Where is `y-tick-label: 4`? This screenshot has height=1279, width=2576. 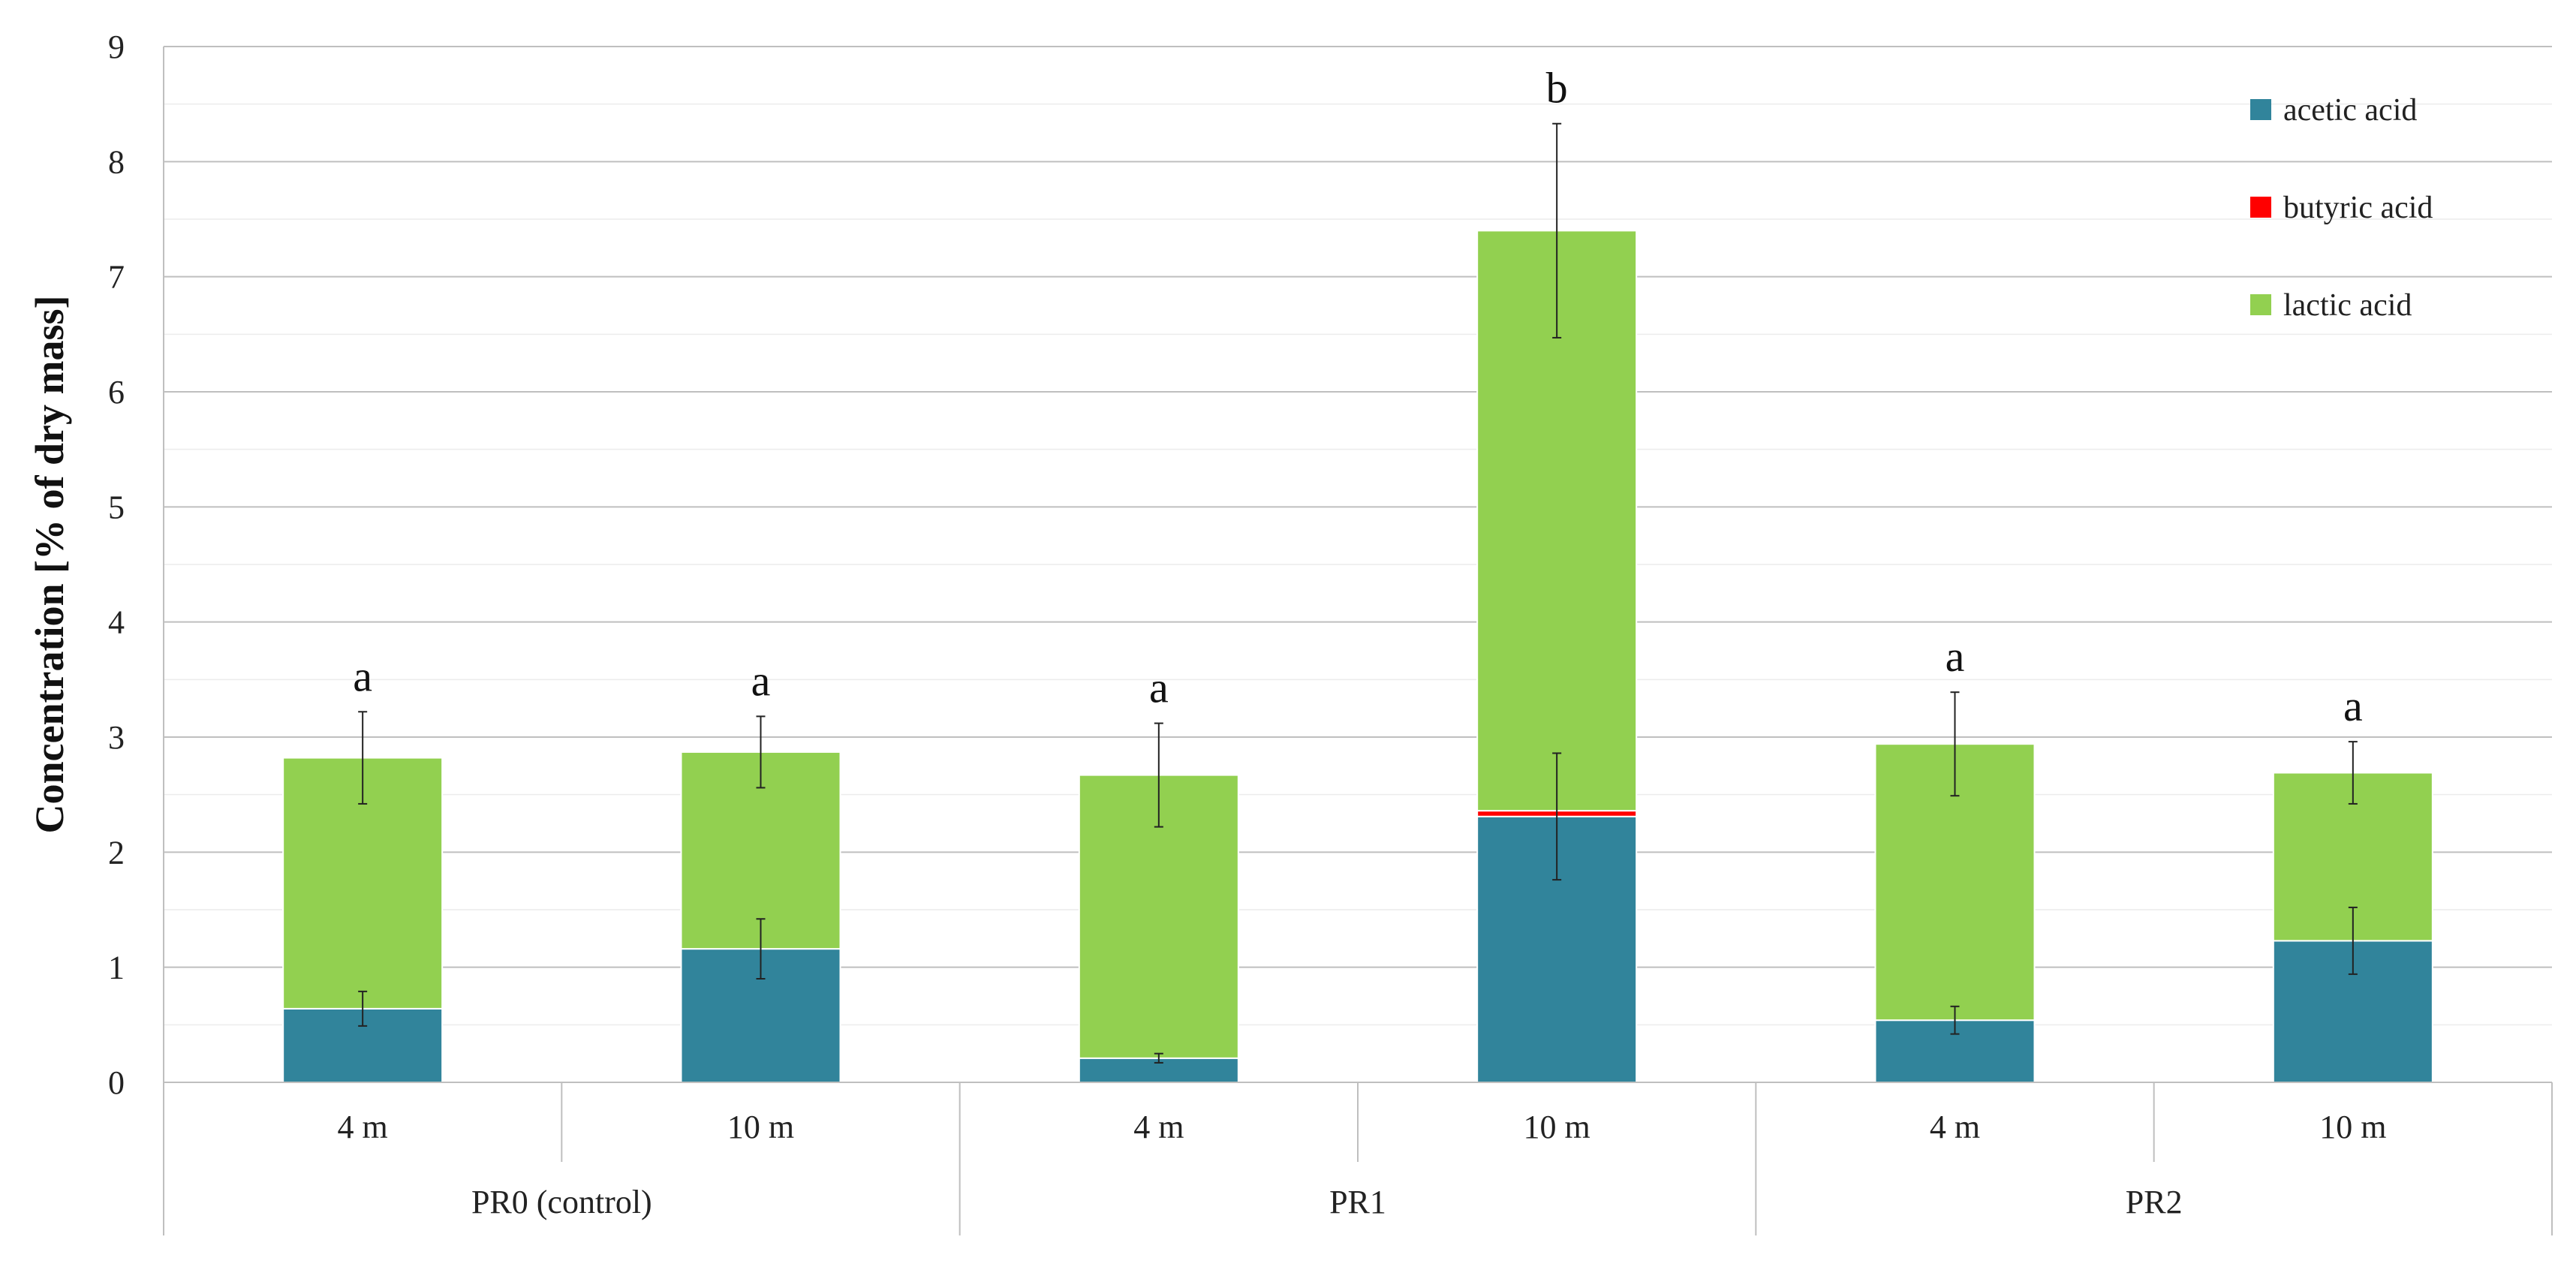
y-tick-label: 4 is located at coordinates (116, 622).